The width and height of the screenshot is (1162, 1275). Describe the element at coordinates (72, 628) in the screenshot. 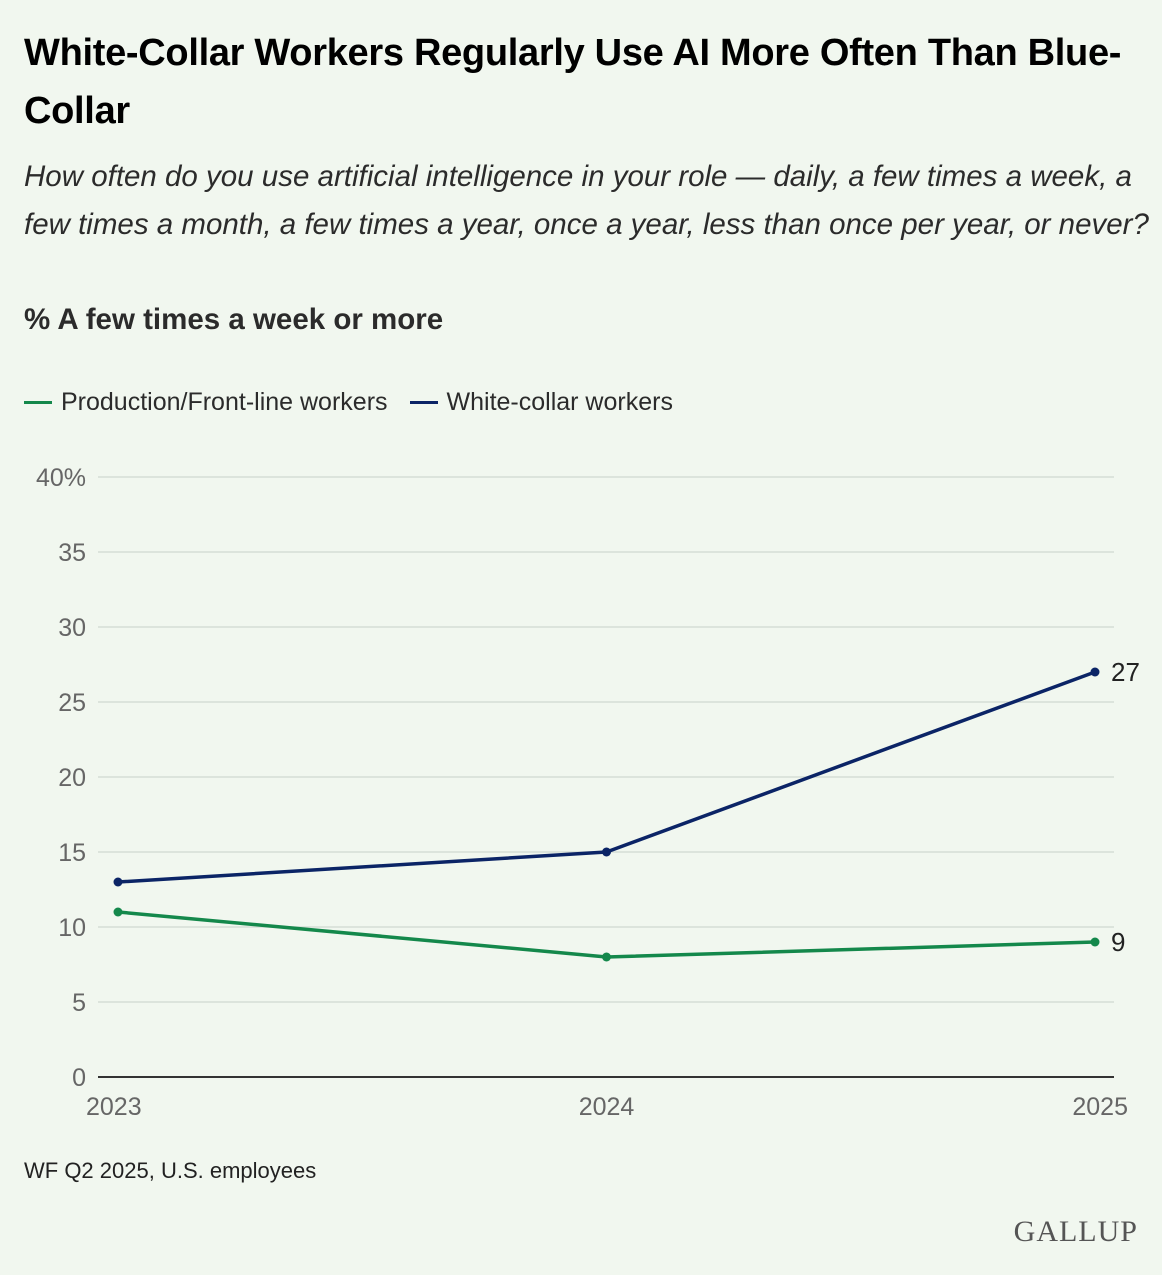

I see `y-tick-label: 30` at that location.